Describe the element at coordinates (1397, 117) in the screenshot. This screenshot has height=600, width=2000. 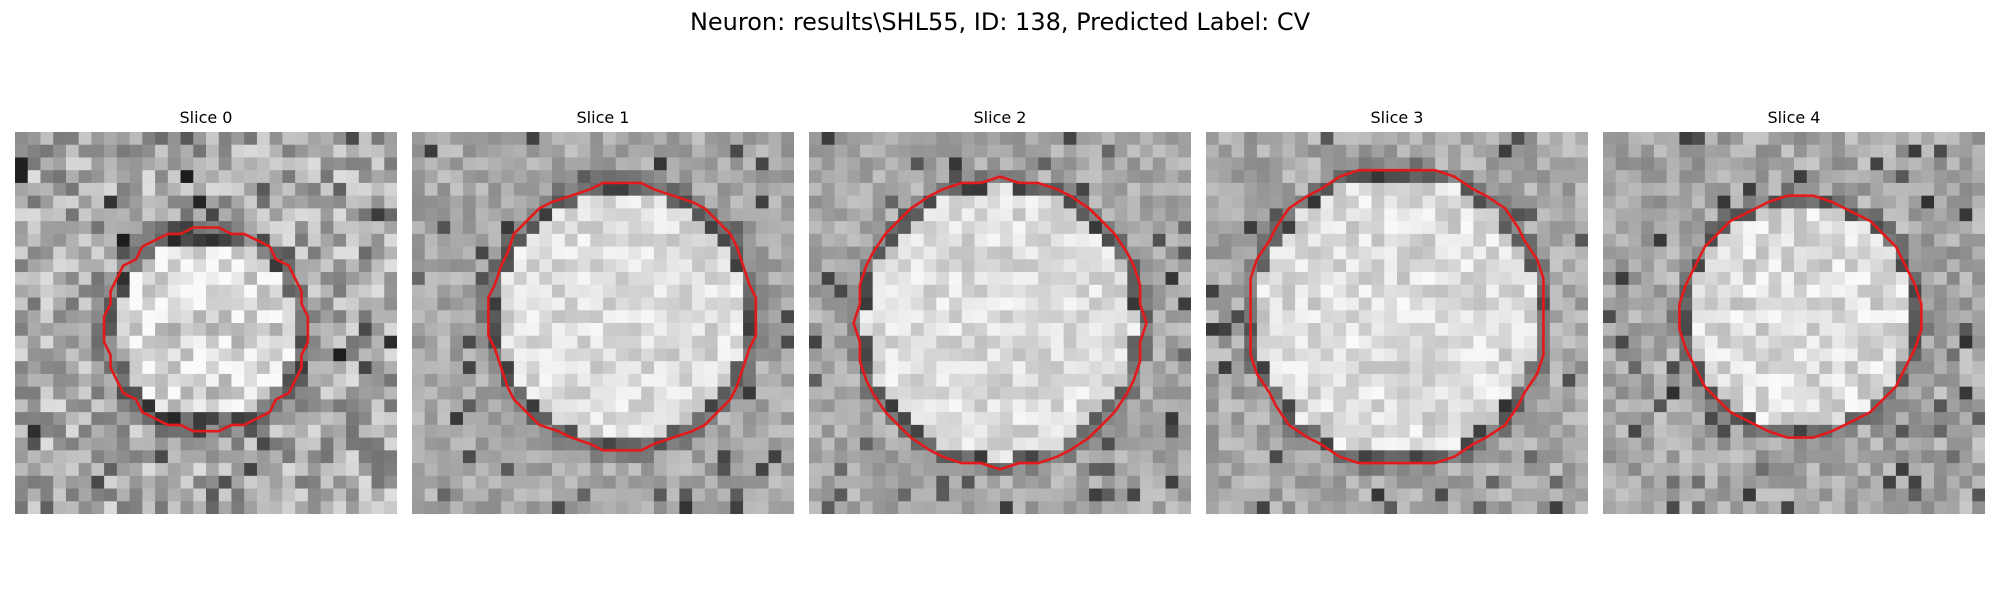
I see `slice-title: Slice 3` at that location.